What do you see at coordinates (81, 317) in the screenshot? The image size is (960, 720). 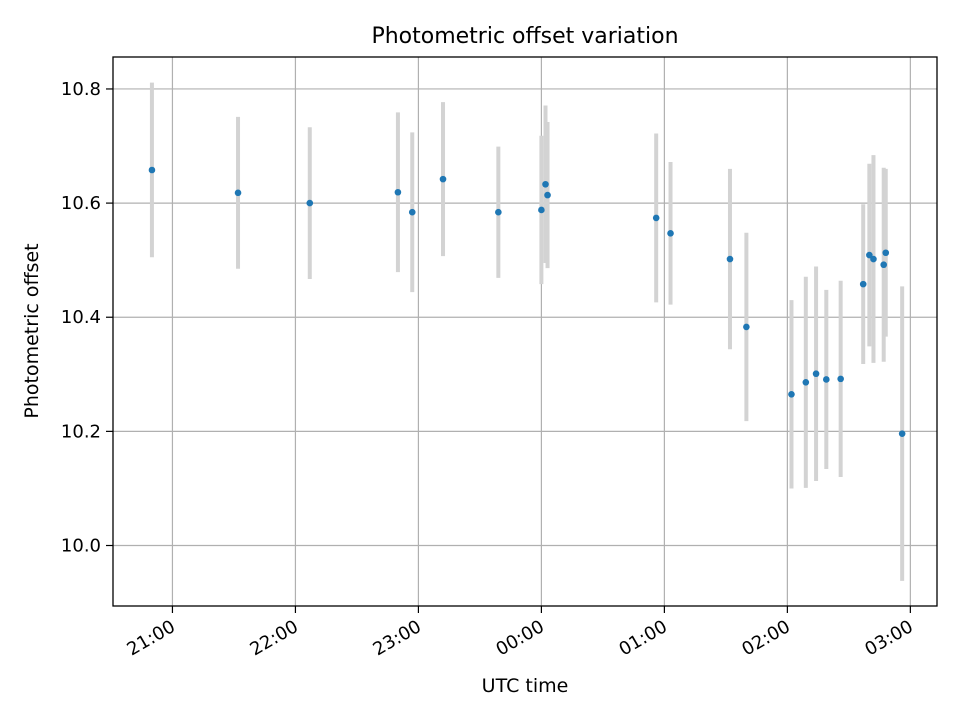 I see `y-tick-label: 10.4` at bounding box center [81, 317].